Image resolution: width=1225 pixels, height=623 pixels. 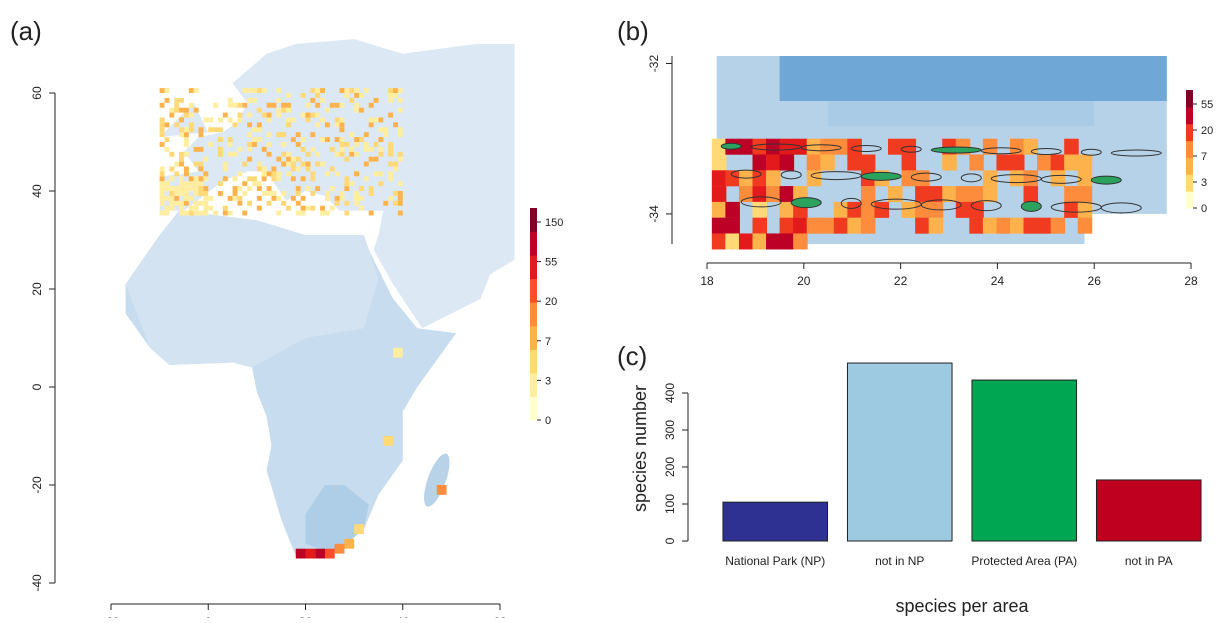 I want to click on colorbar-label: 150, so click(x=554, y=223).